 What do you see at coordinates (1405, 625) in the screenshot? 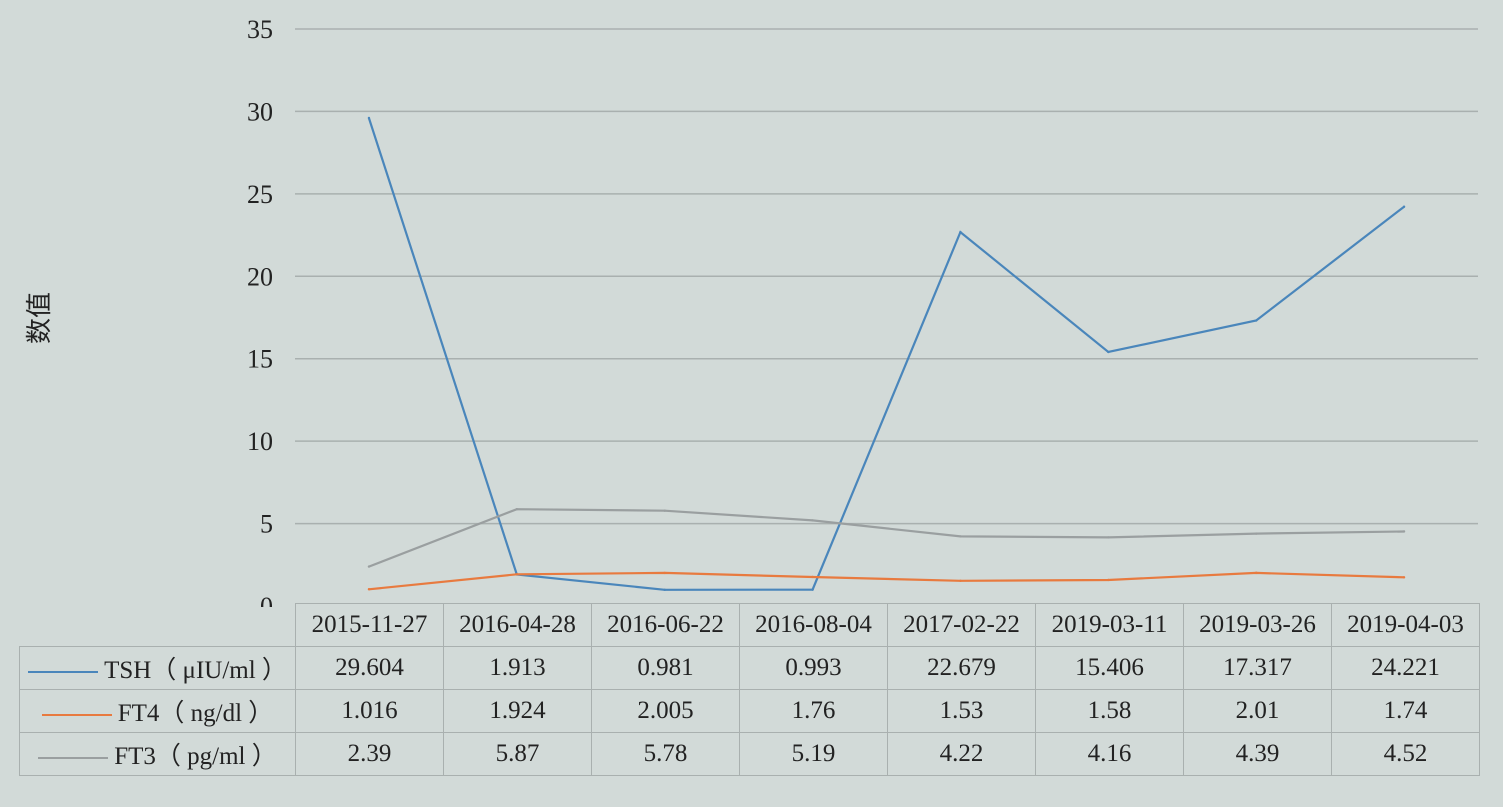
I see `x-category-label: 2019-04-03` at bounding box center [1405, 625].